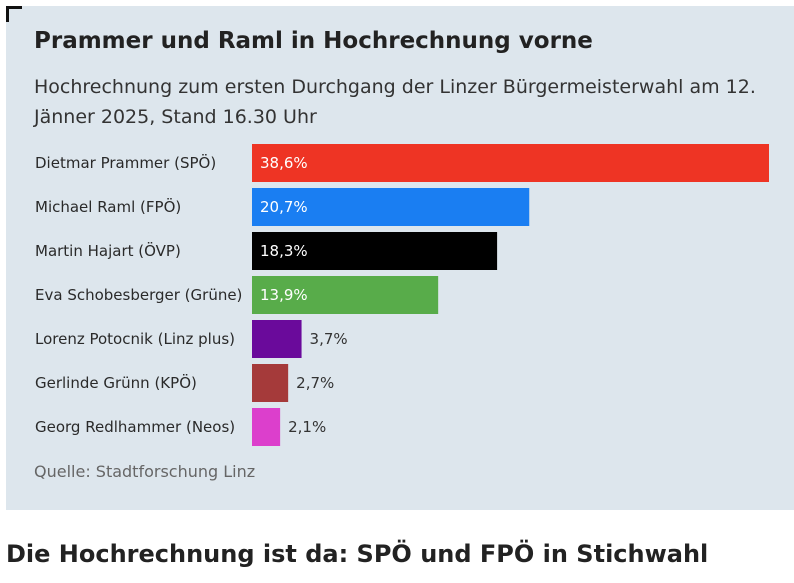  I want to click on category-label: Dietmar Prammer (SPÖ), so click(125, 162).